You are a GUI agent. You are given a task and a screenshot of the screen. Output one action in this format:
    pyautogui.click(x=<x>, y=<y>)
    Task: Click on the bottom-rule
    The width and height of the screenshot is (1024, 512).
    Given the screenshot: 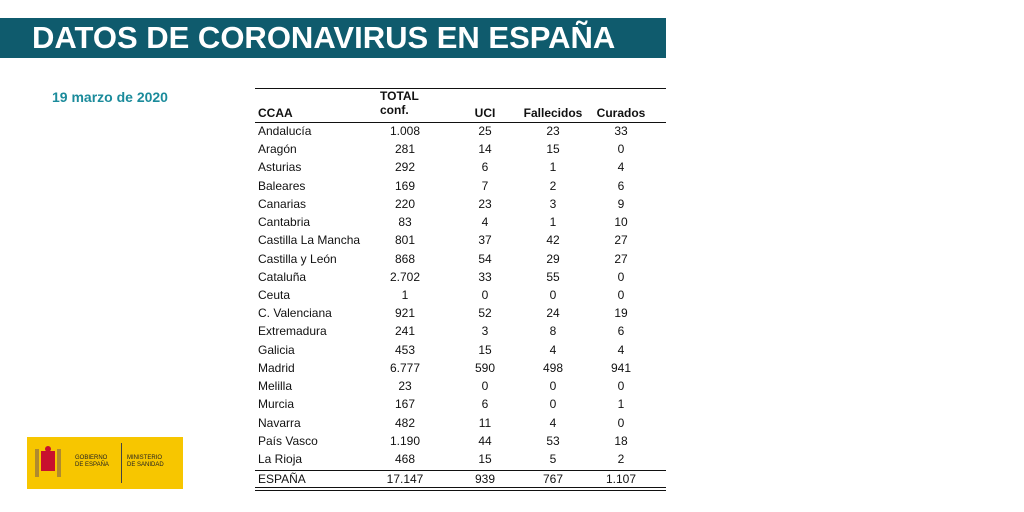 What is the action you would take?
    pyautogui.click(x=460, y=490)
    